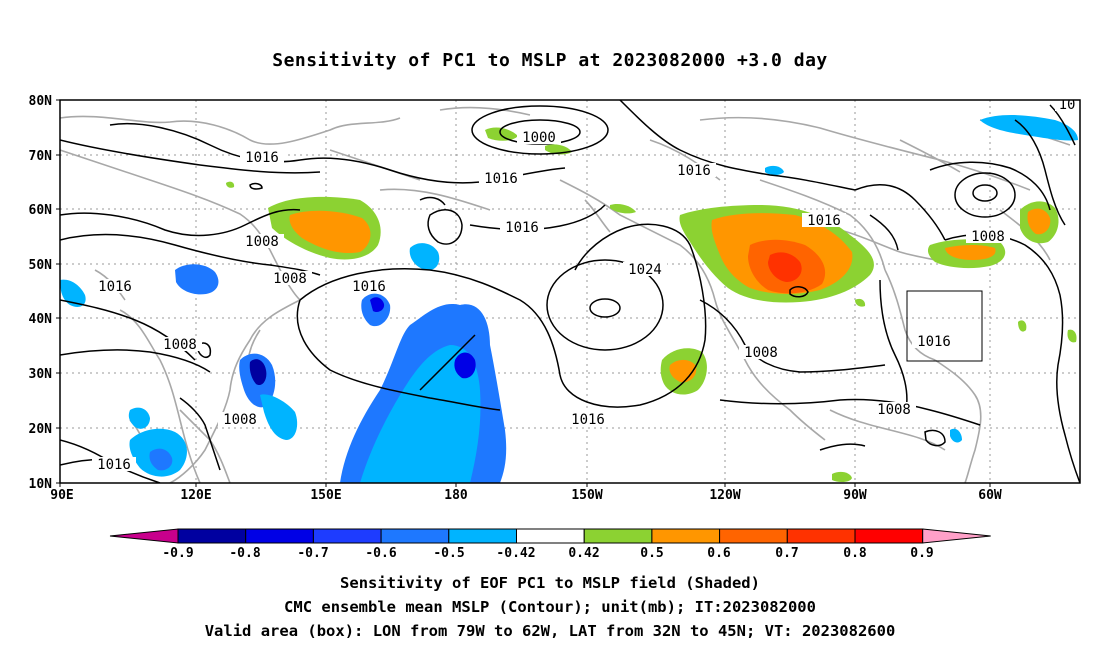 This screenshot has height=650, width=1100. I want to click on y-tick-label: 50N, so click(41, 265).